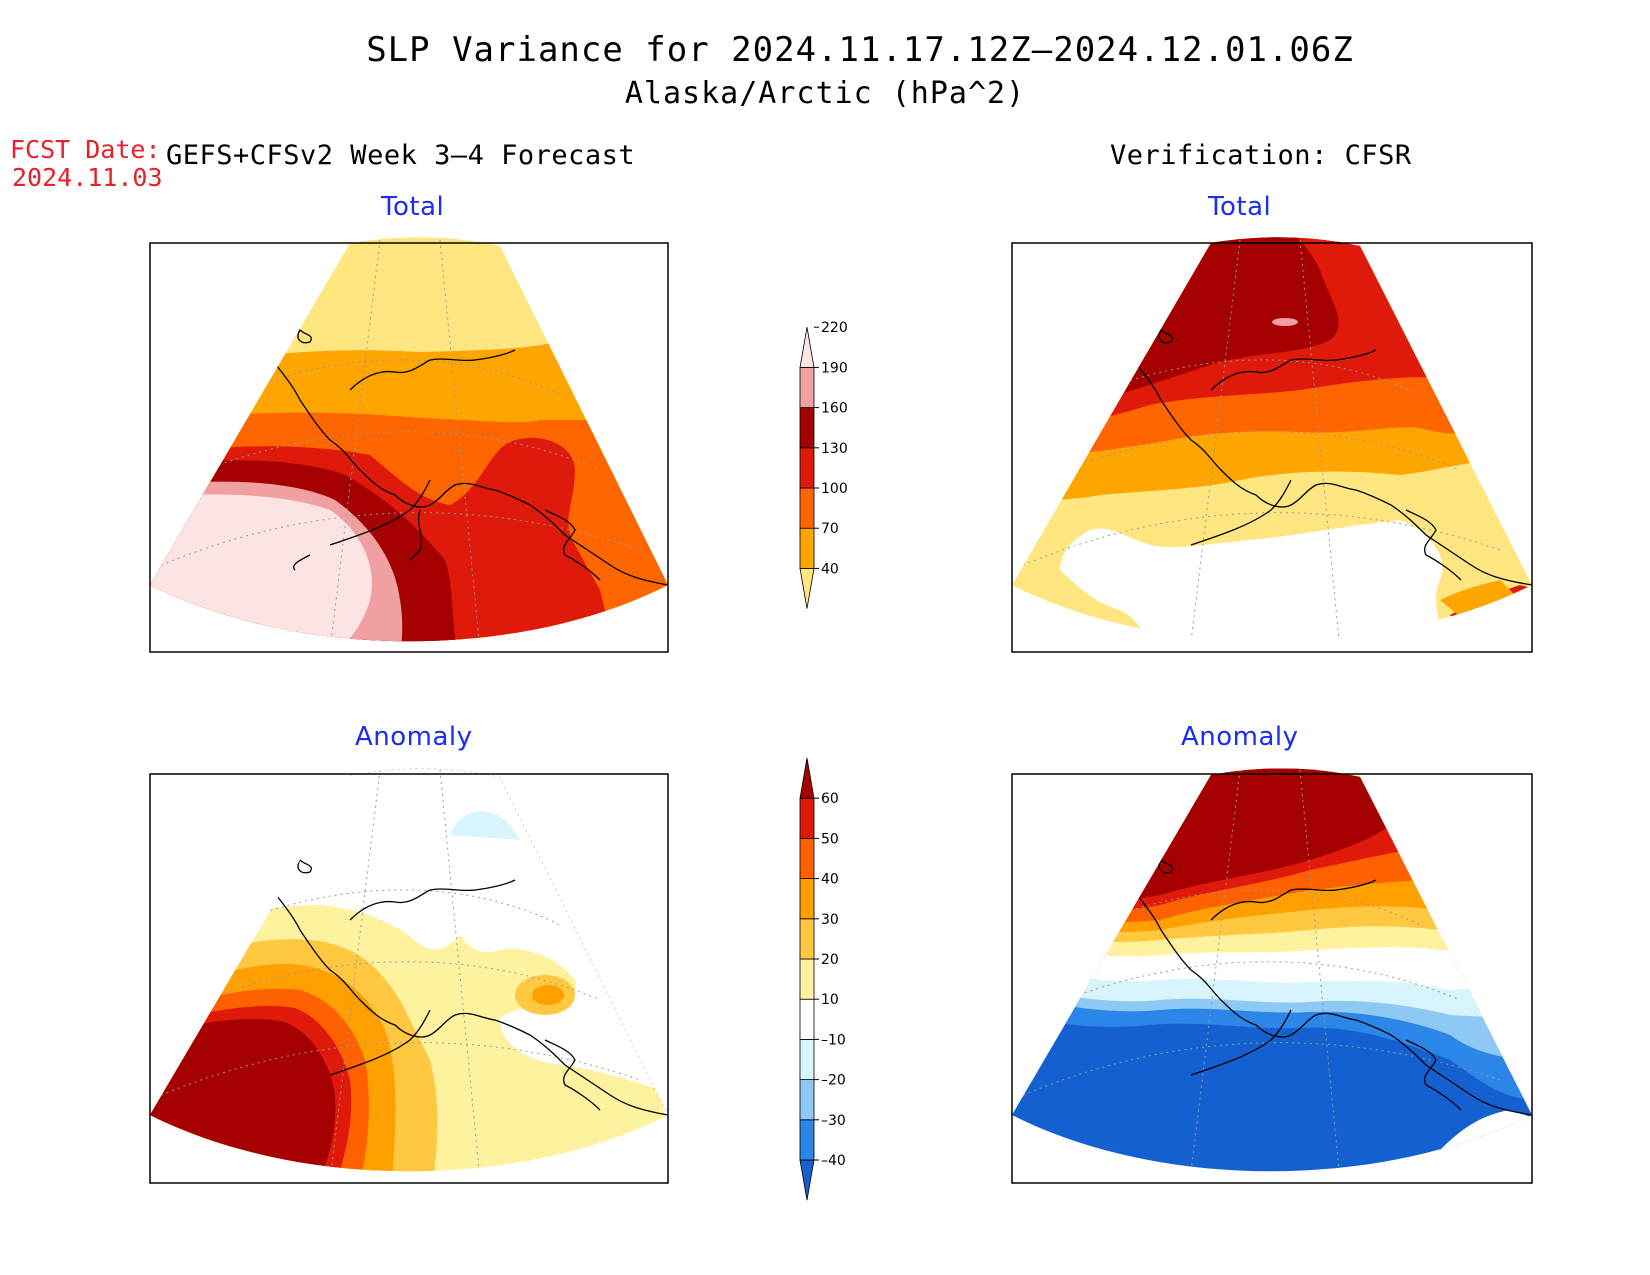 This screenshot has height=1275, width=1650. I want to click on total-colorbar-tick-label-2: 100, so click(834, 489).